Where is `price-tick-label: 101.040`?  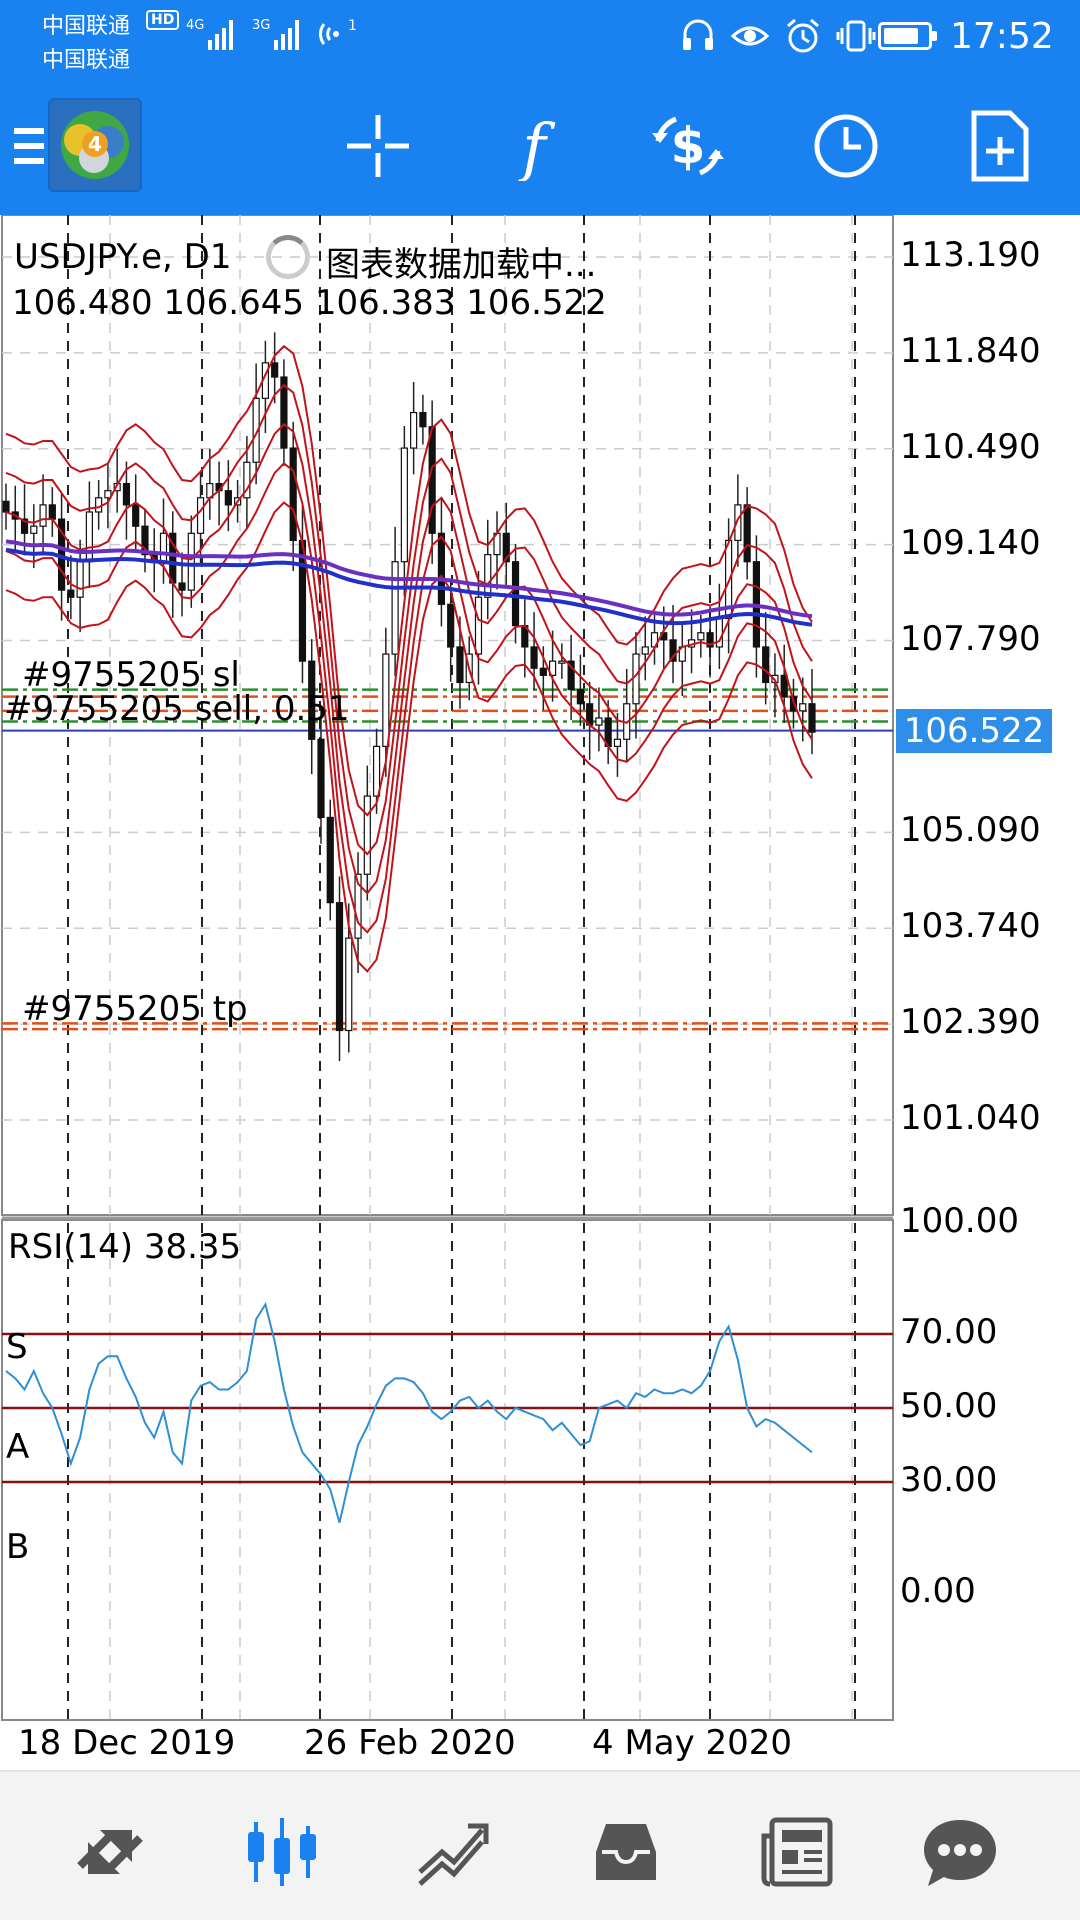 price-tick-label: 101.040 is located at coordinates (970, 1118).